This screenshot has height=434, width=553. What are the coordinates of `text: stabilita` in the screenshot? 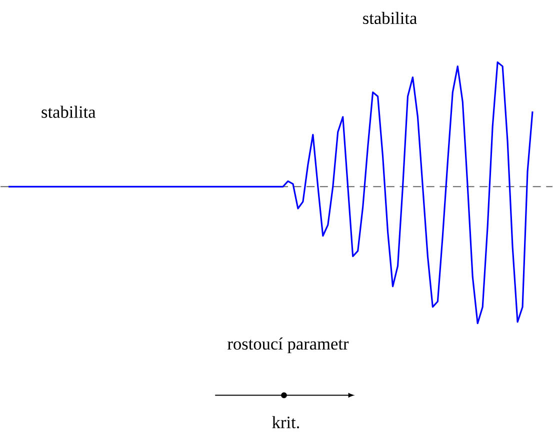 It's located at (390, 18).